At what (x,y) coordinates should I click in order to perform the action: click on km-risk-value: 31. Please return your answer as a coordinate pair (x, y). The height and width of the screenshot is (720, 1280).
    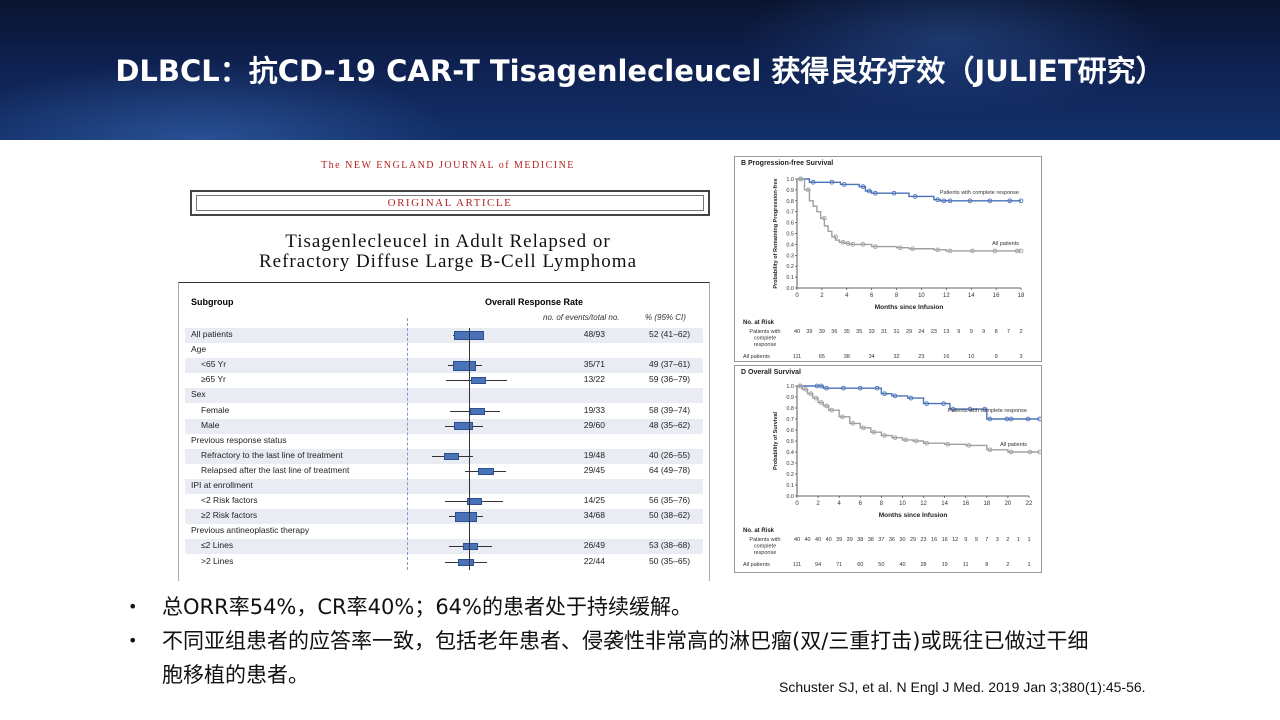
    Looking at the image, I should click on (896, 332).